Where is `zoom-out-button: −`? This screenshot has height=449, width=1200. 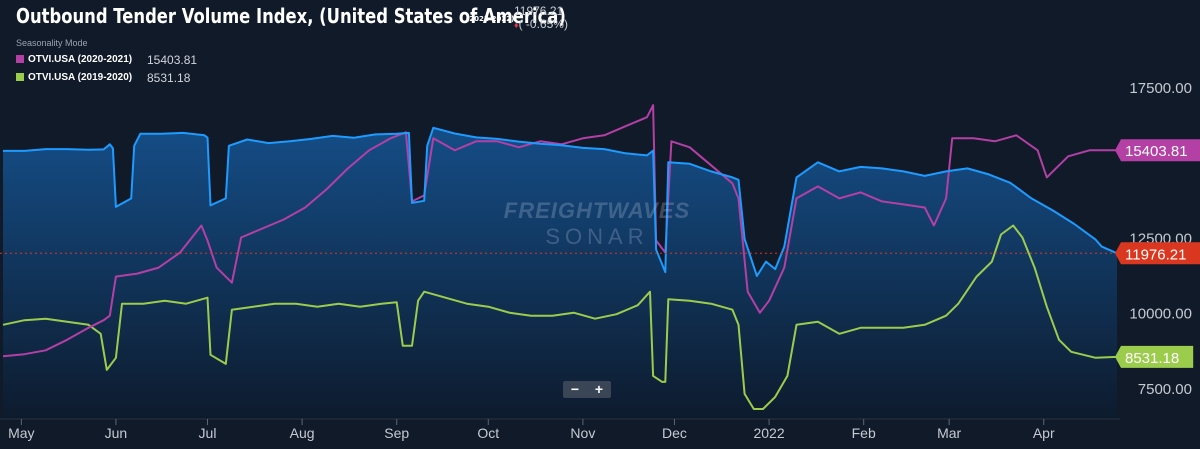 zoom-out-button: − is located at coordinates (575, 389).